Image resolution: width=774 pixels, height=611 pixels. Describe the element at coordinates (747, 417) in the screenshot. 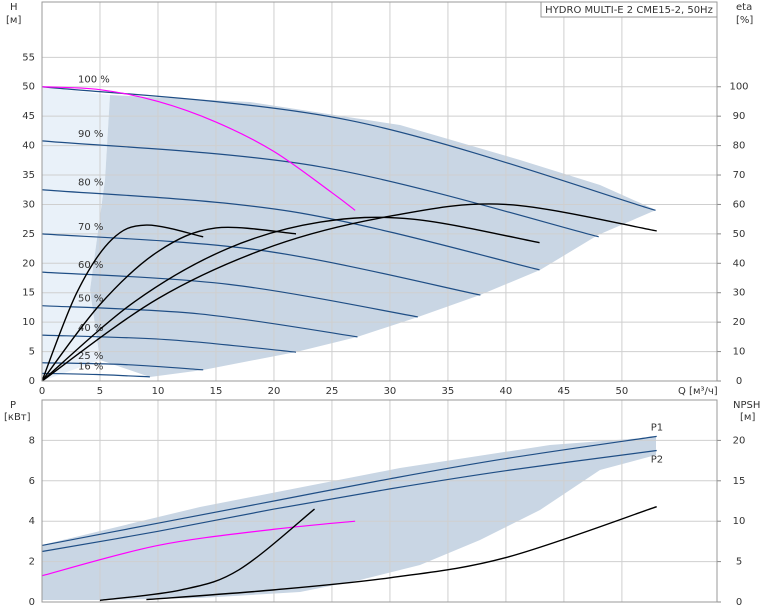

I see `y2-unit: [м]` at that location.